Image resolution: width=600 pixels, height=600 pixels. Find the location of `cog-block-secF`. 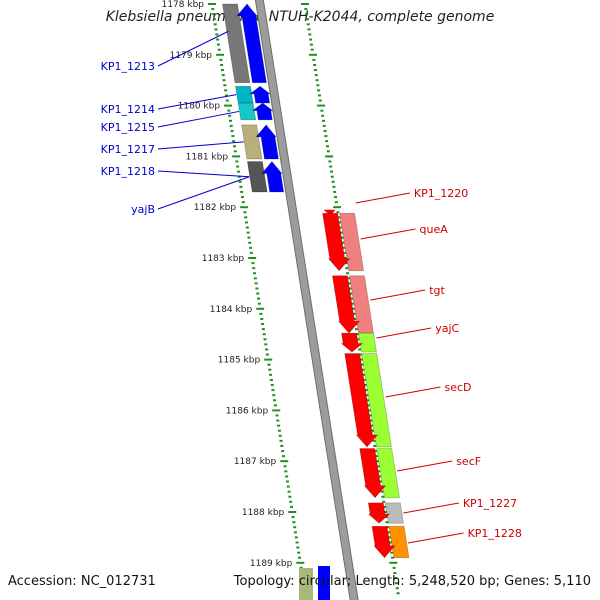

cog-block-secF is located at coordinates (388, 473).